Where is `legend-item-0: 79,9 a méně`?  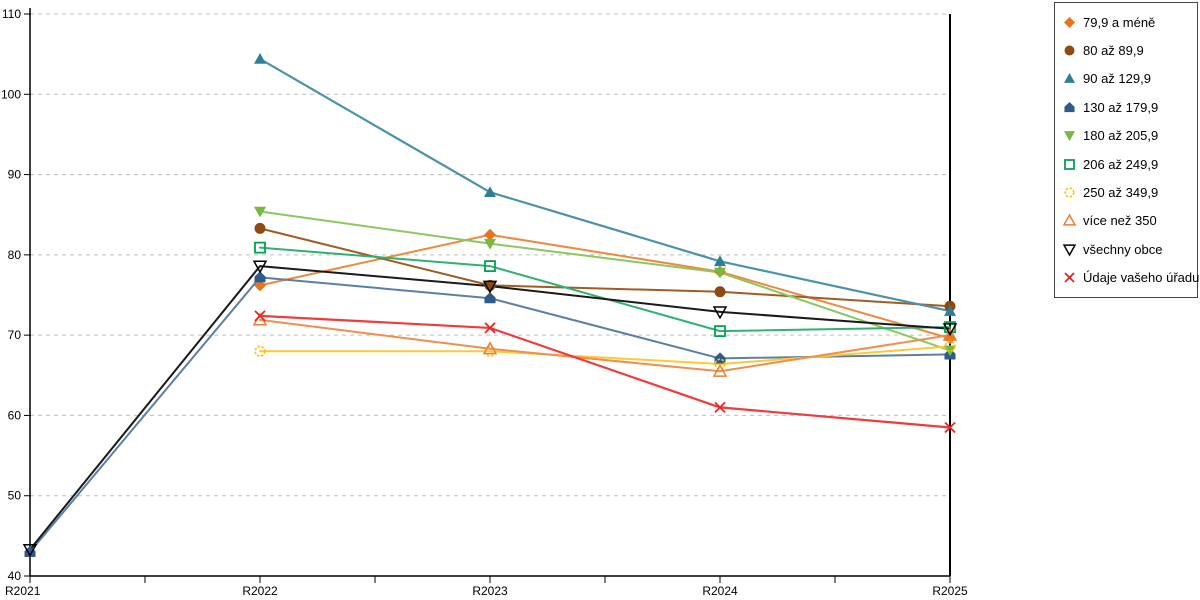
legend-item-0: 79,9 a méně is located at coordinates (1127, 22).